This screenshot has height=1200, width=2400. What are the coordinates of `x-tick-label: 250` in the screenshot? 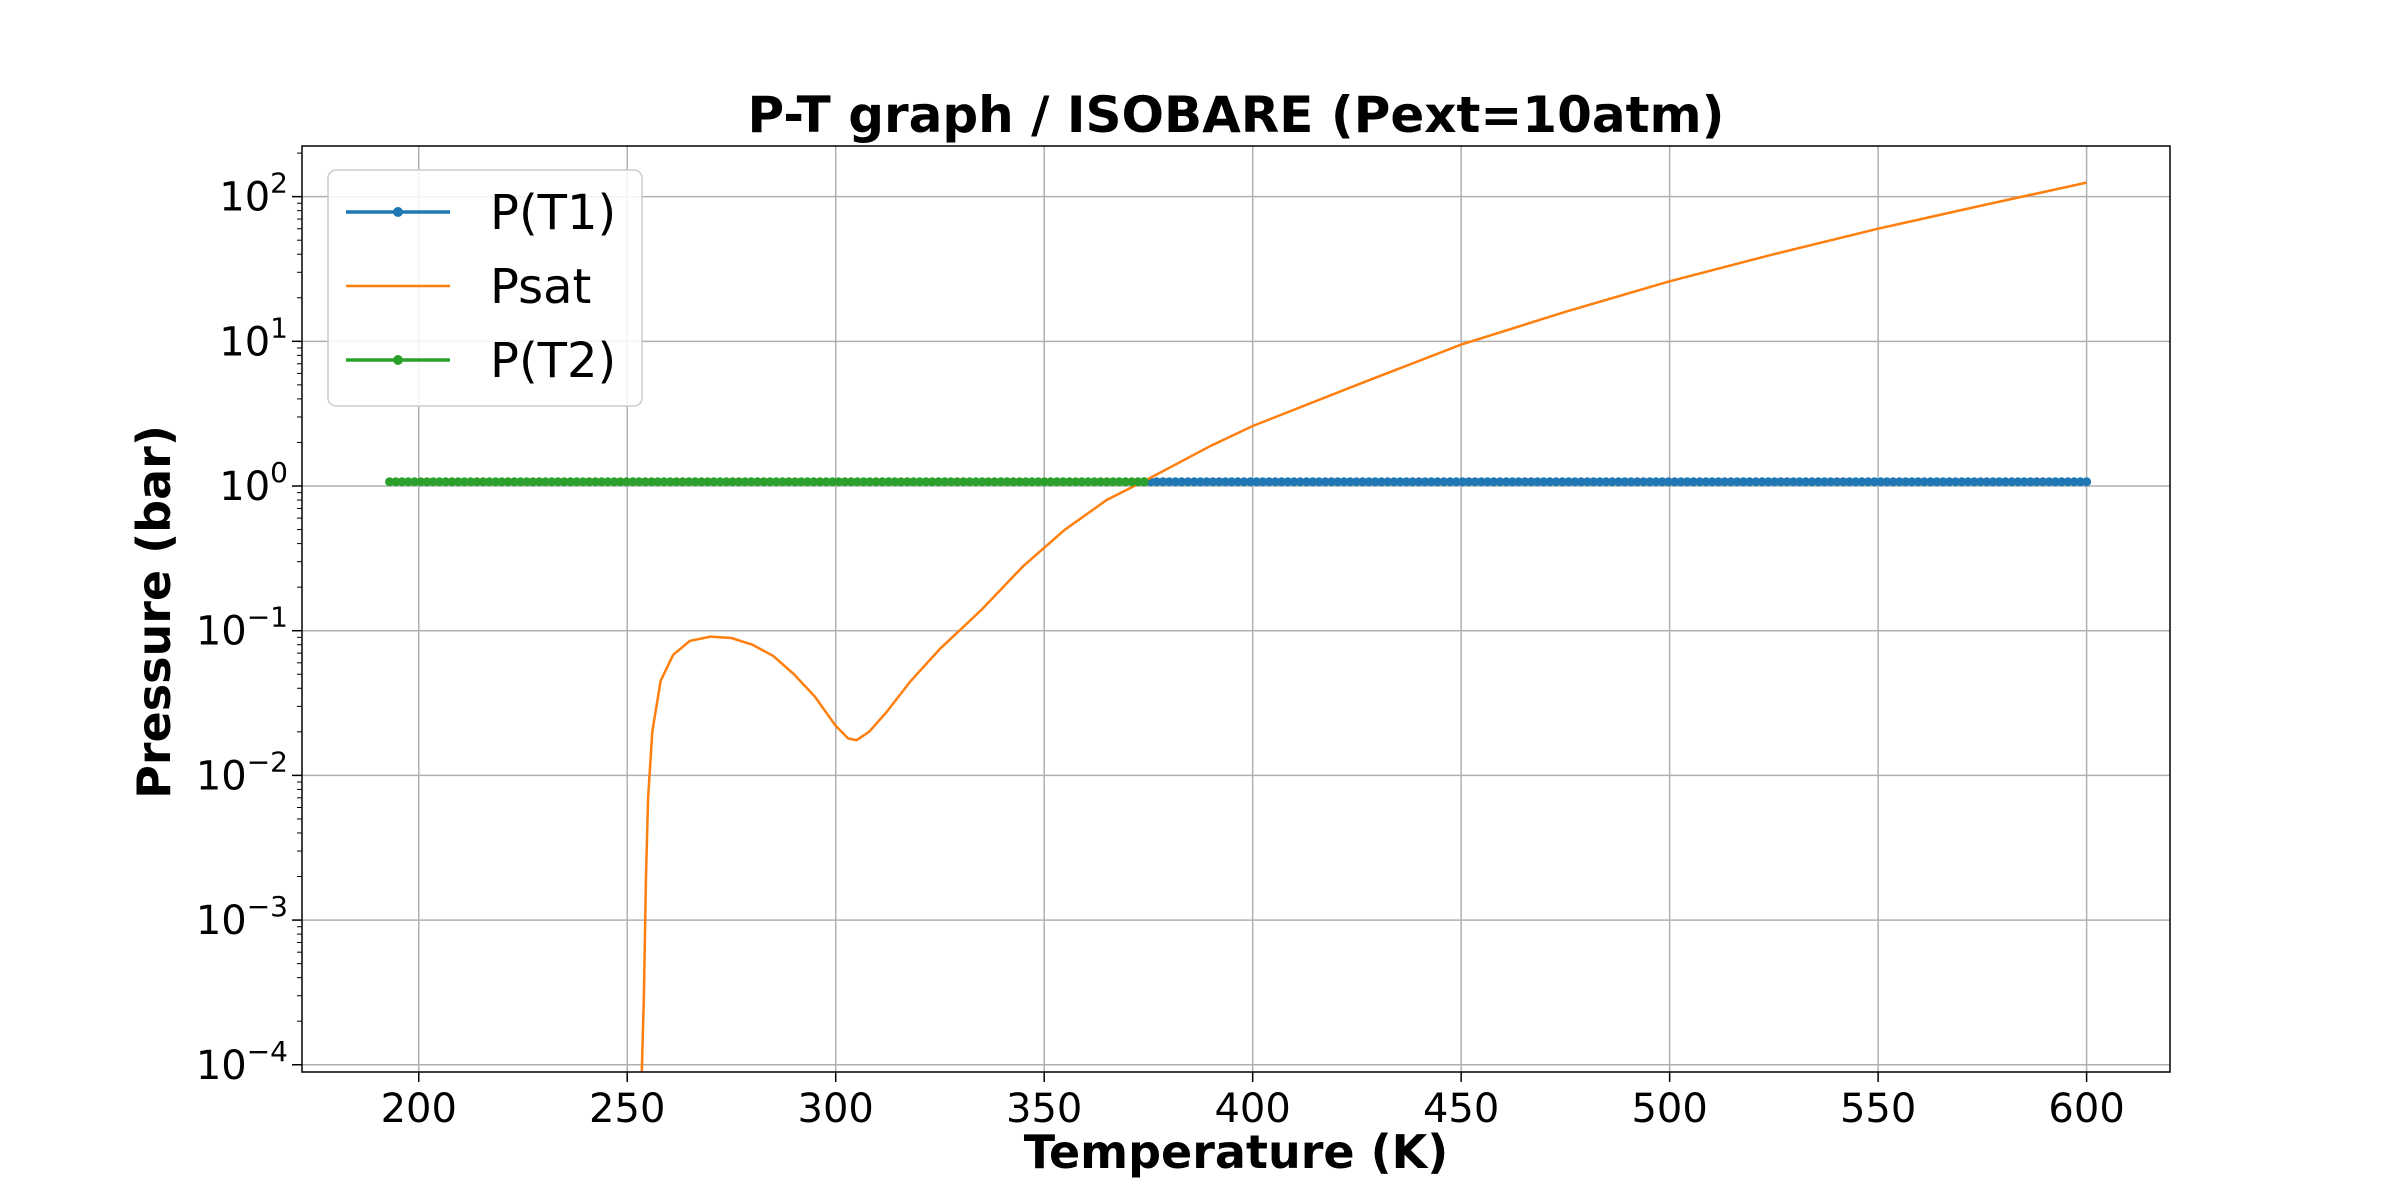 It's located at (627, 1109).